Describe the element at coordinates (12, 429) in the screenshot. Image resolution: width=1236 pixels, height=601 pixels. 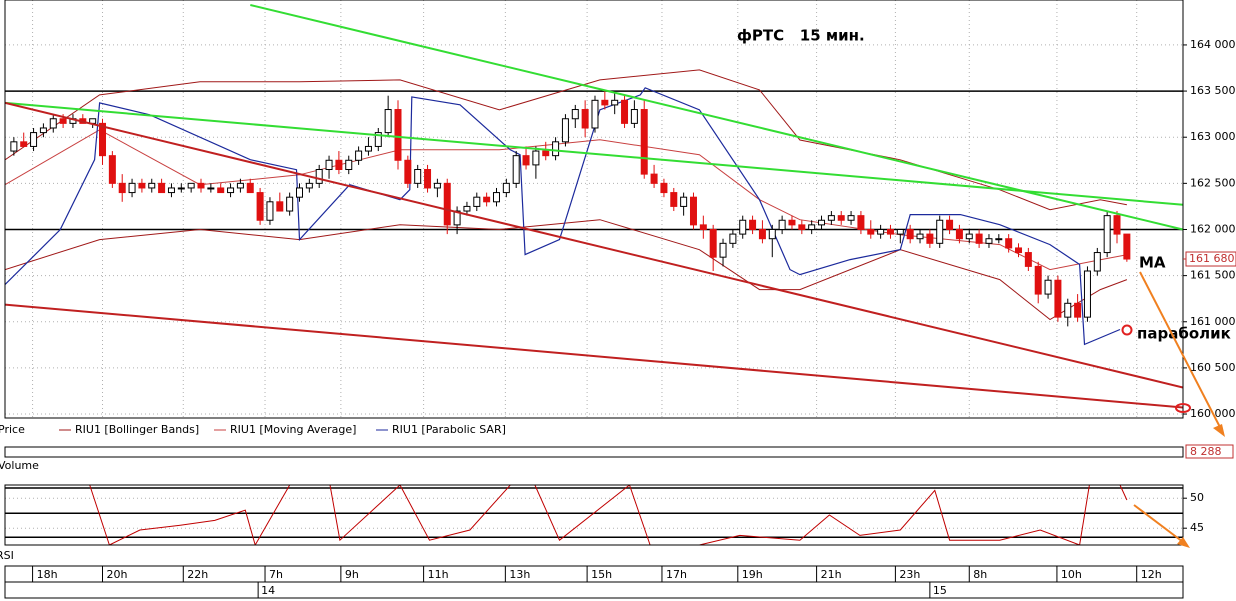
I see `legend-entry: Price` at that location.